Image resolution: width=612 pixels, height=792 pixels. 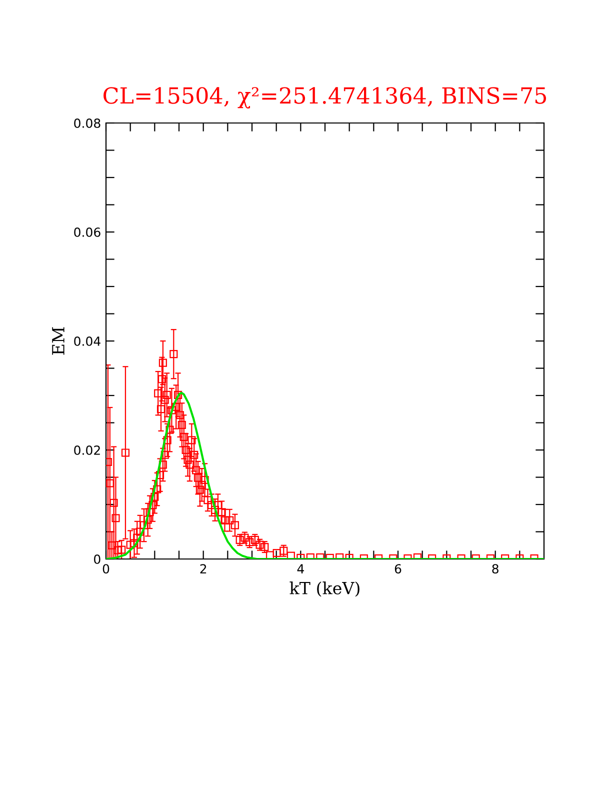 I want to click on y-tick-label: 0.04, so click(x=87, y=341).